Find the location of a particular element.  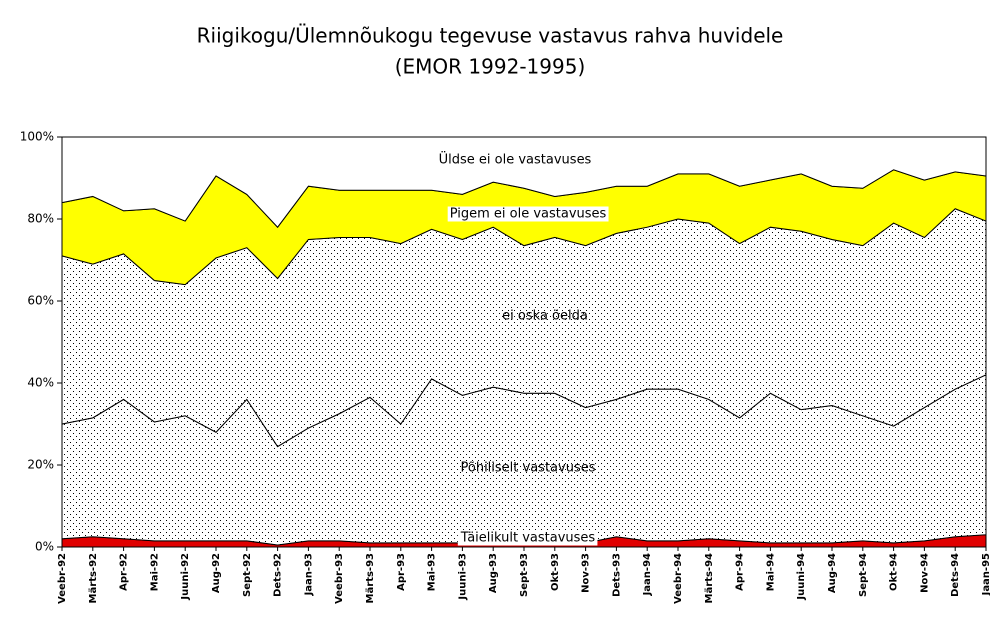

x-tick-label: Sept-93 is located at coordinates (524, 575).